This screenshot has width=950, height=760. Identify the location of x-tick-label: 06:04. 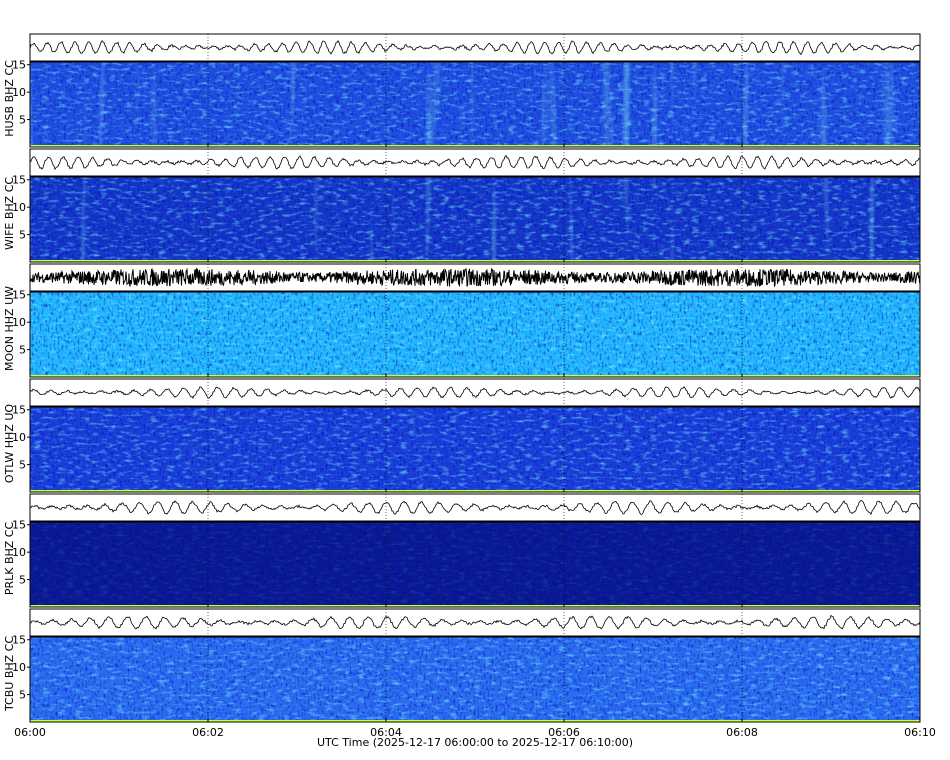
(386, 732).